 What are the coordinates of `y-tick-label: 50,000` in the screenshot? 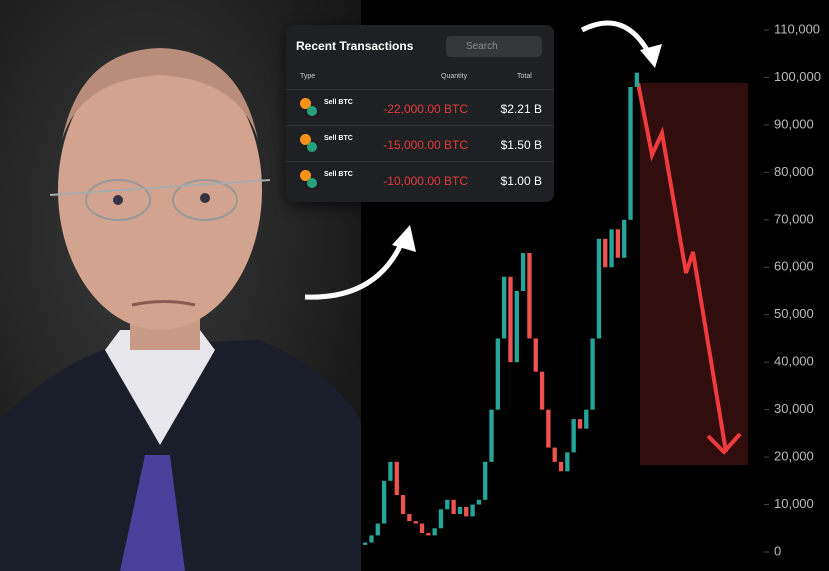 It's located at (794, 313).